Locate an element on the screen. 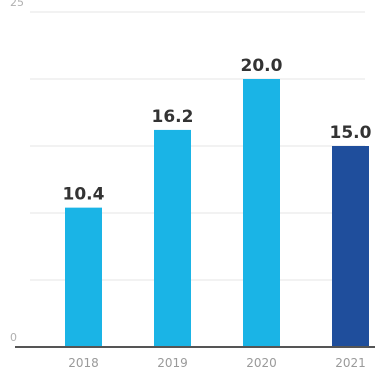 Image resolution: width=375 pixels, height=378 pixels. bar-2019 is located at coordinates (172, 238).